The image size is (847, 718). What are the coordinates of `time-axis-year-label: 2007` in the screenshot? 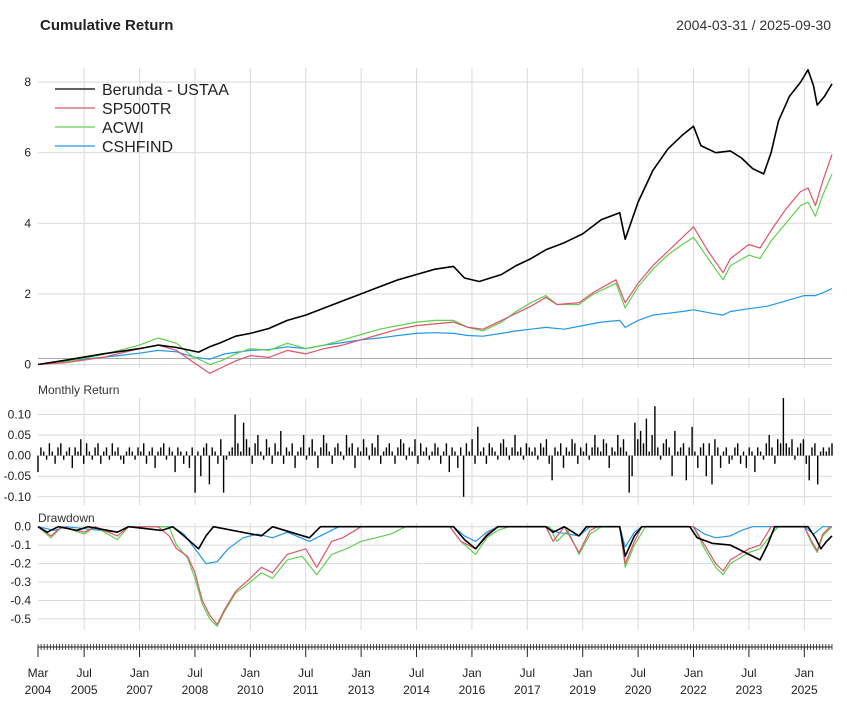 It's located at (139, 690).